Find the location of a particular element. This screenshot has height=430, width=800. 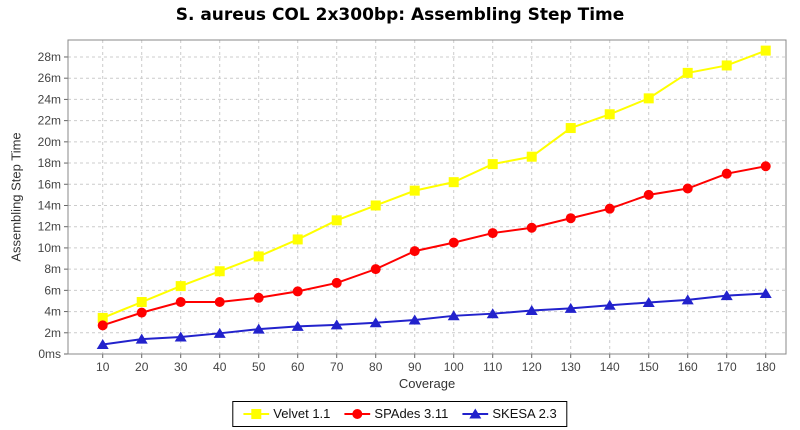

triangle-marker-icon is located at coordinates (475, 413).